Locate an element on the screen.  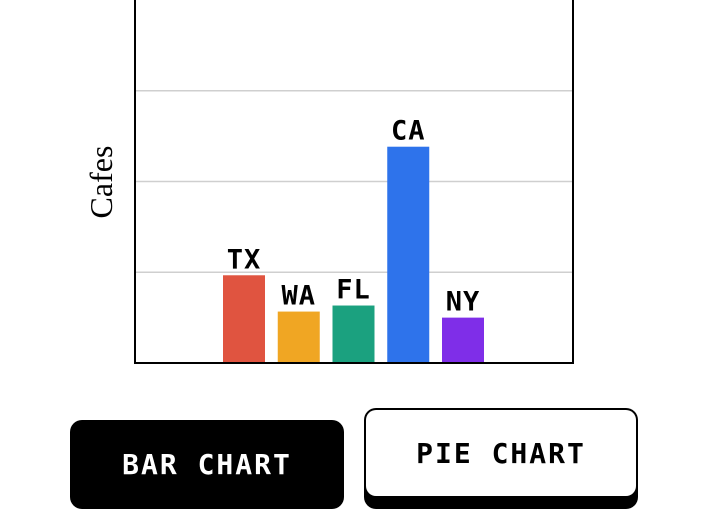
bar-chart-button-label: BAR CHART is located at coordinates (207, 464).